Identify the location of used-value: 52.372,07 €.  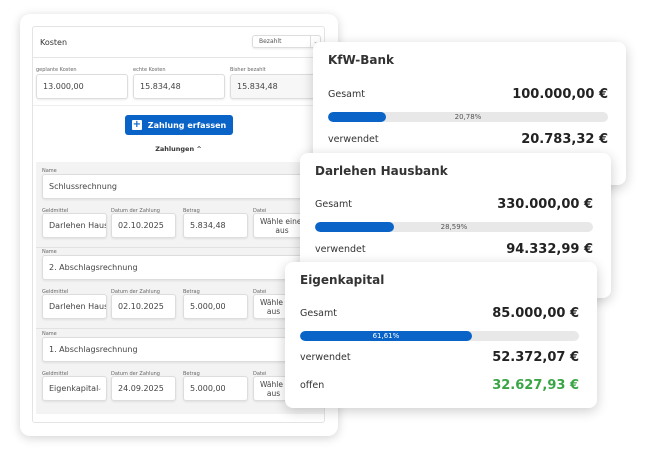
(535, 357).